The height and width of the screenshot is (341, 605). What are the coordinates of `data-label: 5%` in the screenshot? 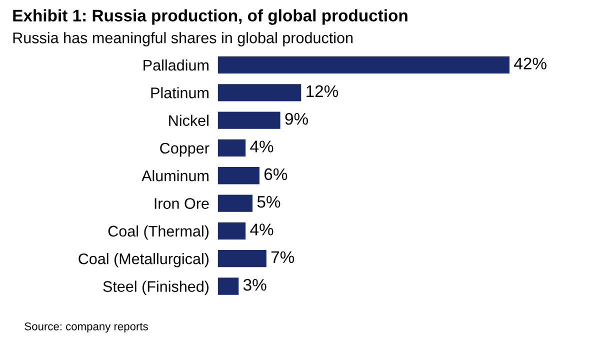 It's located at (268, 202).